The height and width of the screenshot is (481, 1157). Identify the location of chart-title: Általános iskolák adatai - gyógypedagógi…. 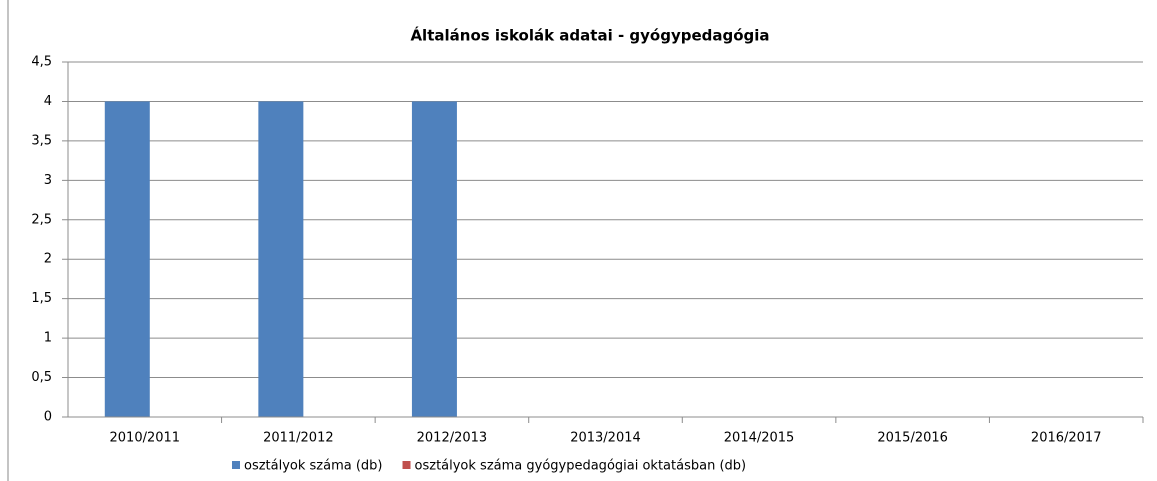
(589, 35).